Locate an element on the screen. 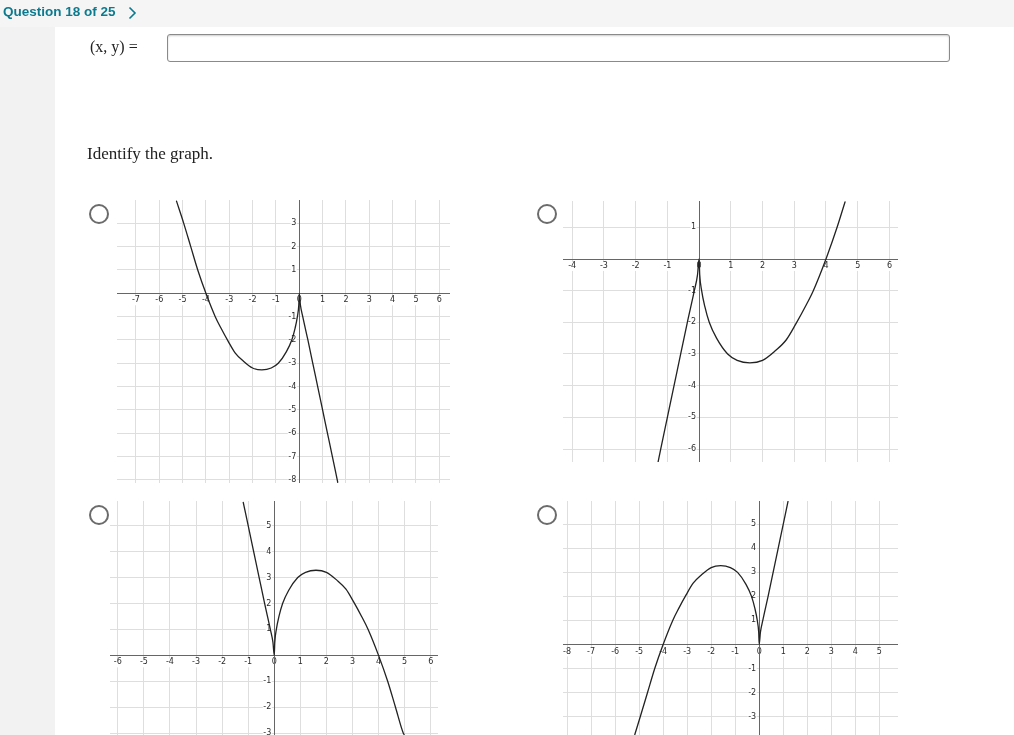 The width and height of the screenshot is (1014, 735). y-tick-label: -7 is located at coordinates (292, 456).